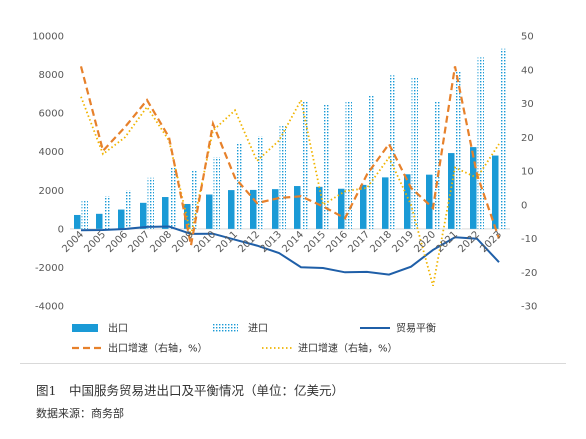  What do you see at coordinates (359, 242) in the screenshot?
I see `x-tick-label: 2017` at bounding box center [359, 242].